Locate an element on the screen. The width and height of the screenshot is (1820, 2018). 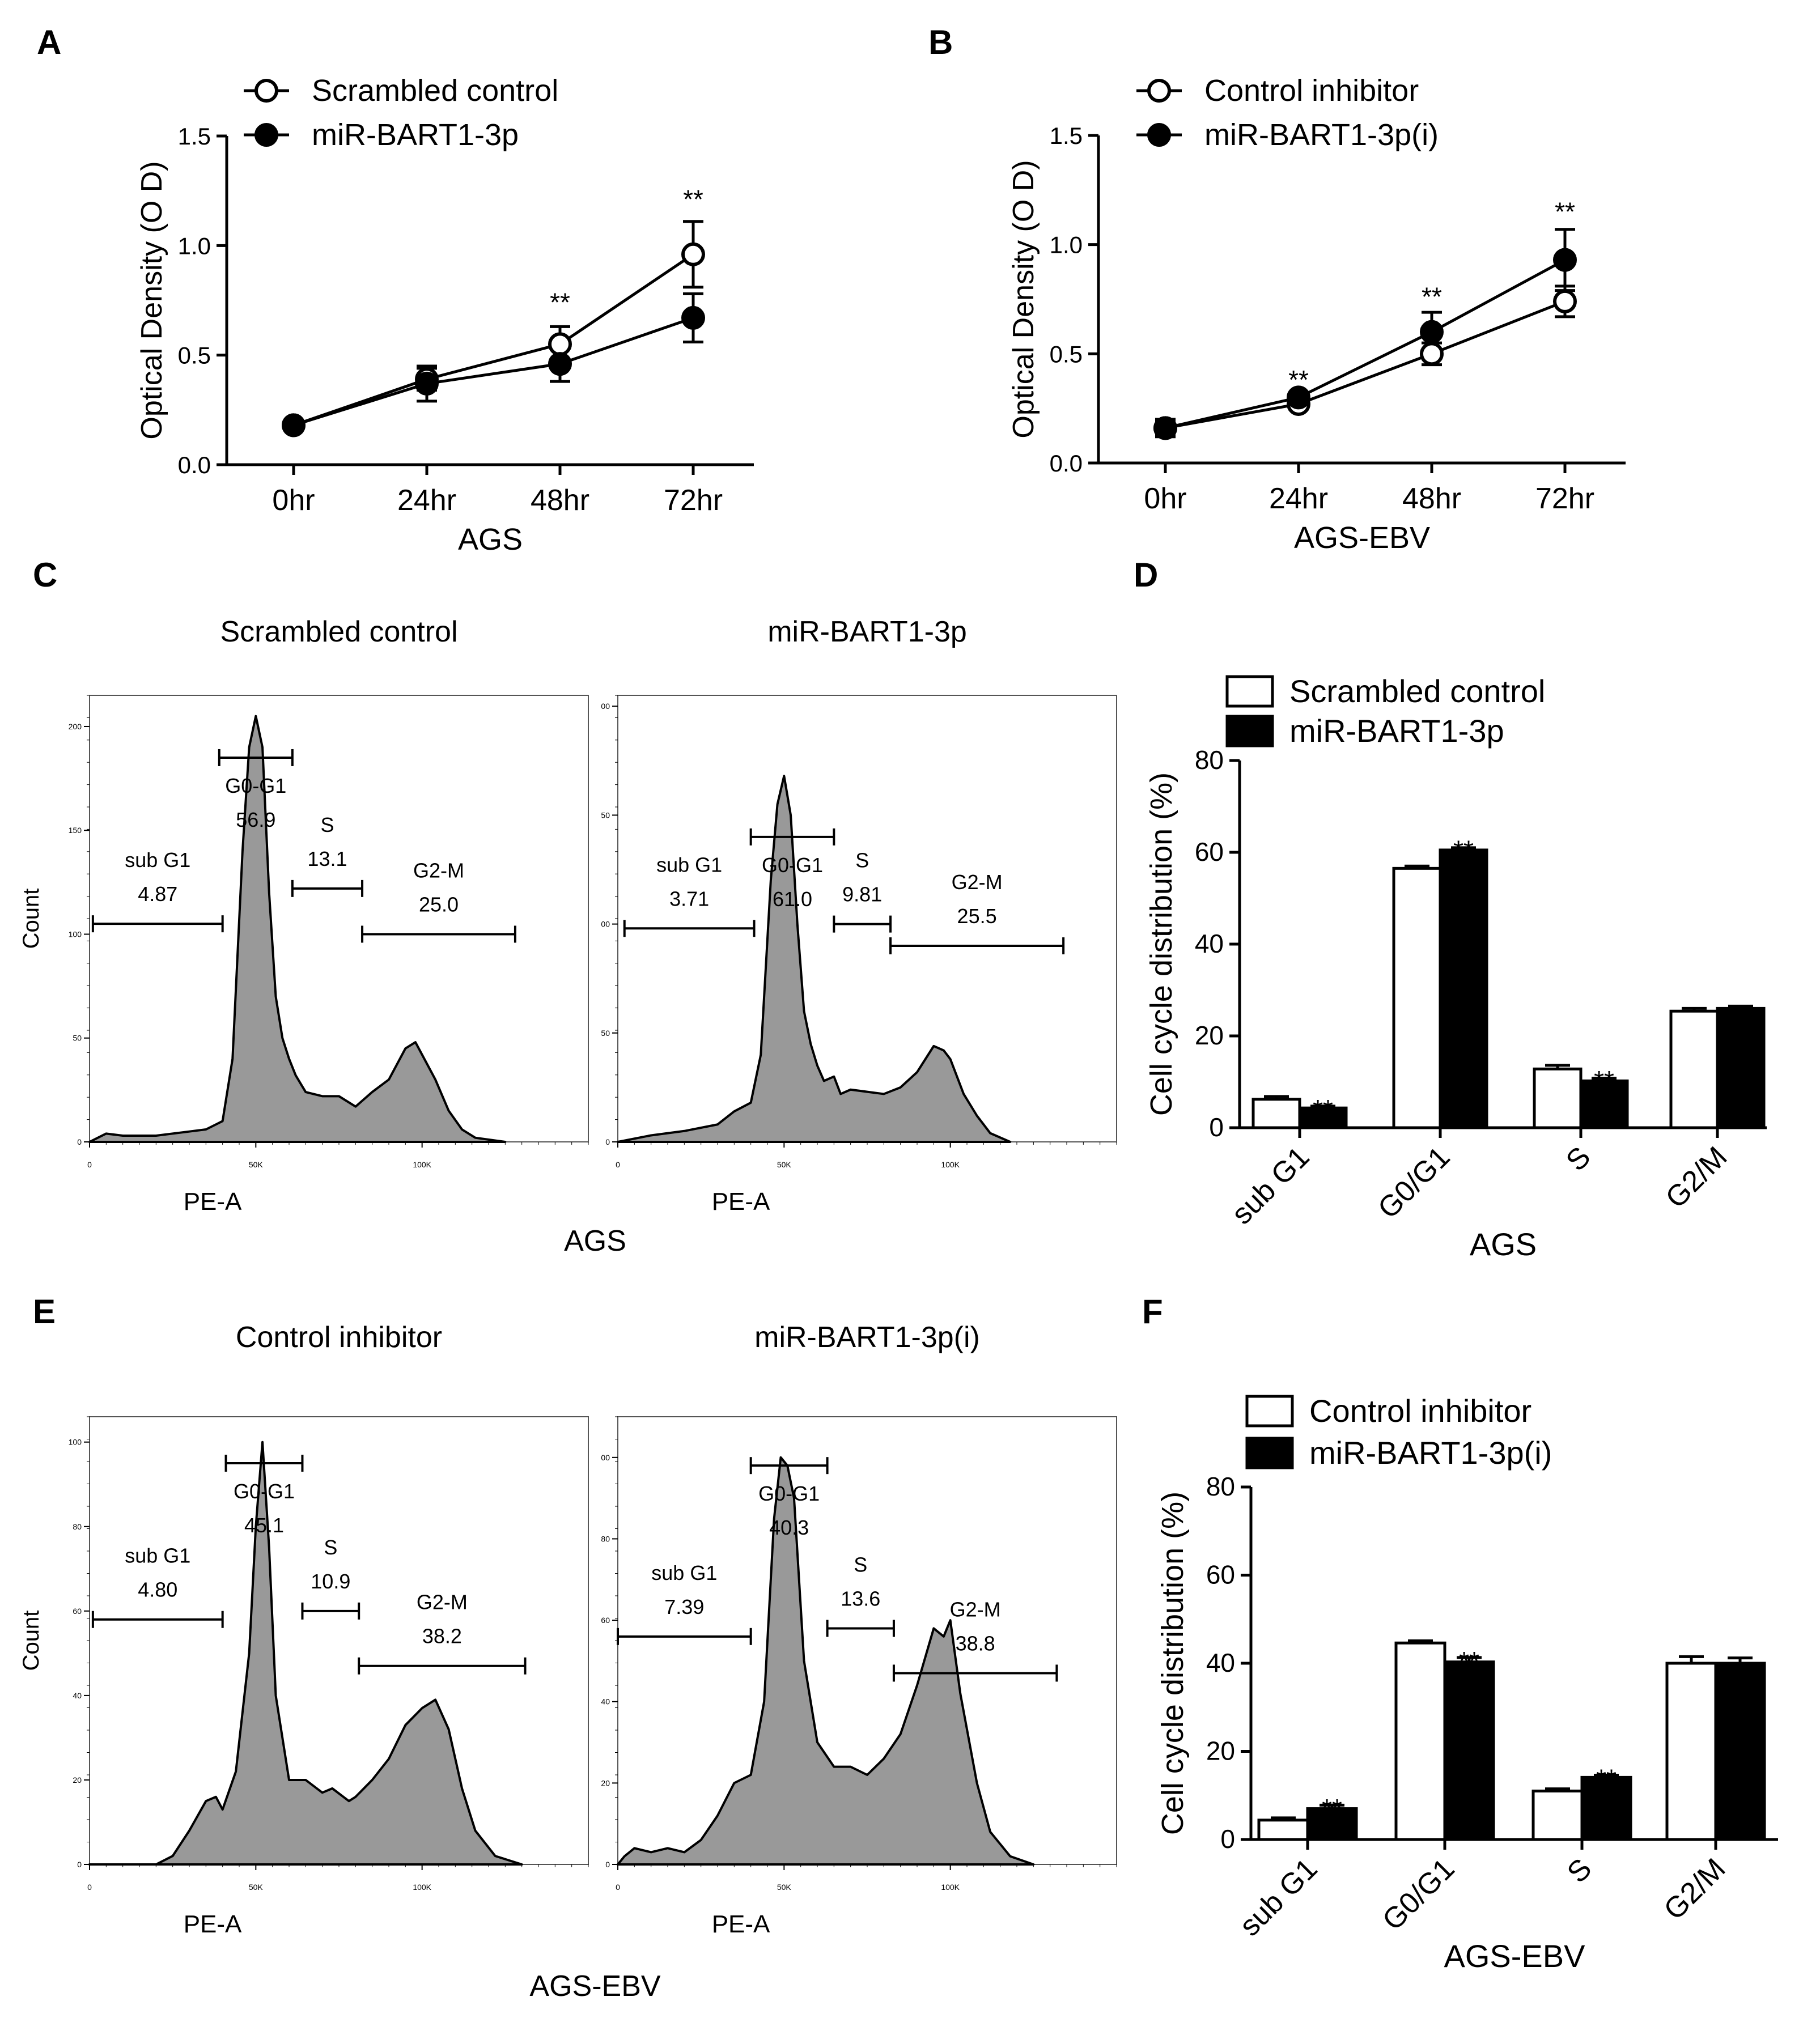
bar-D-x-tick-label: G2/M is located at coordinates (1697, 1177).